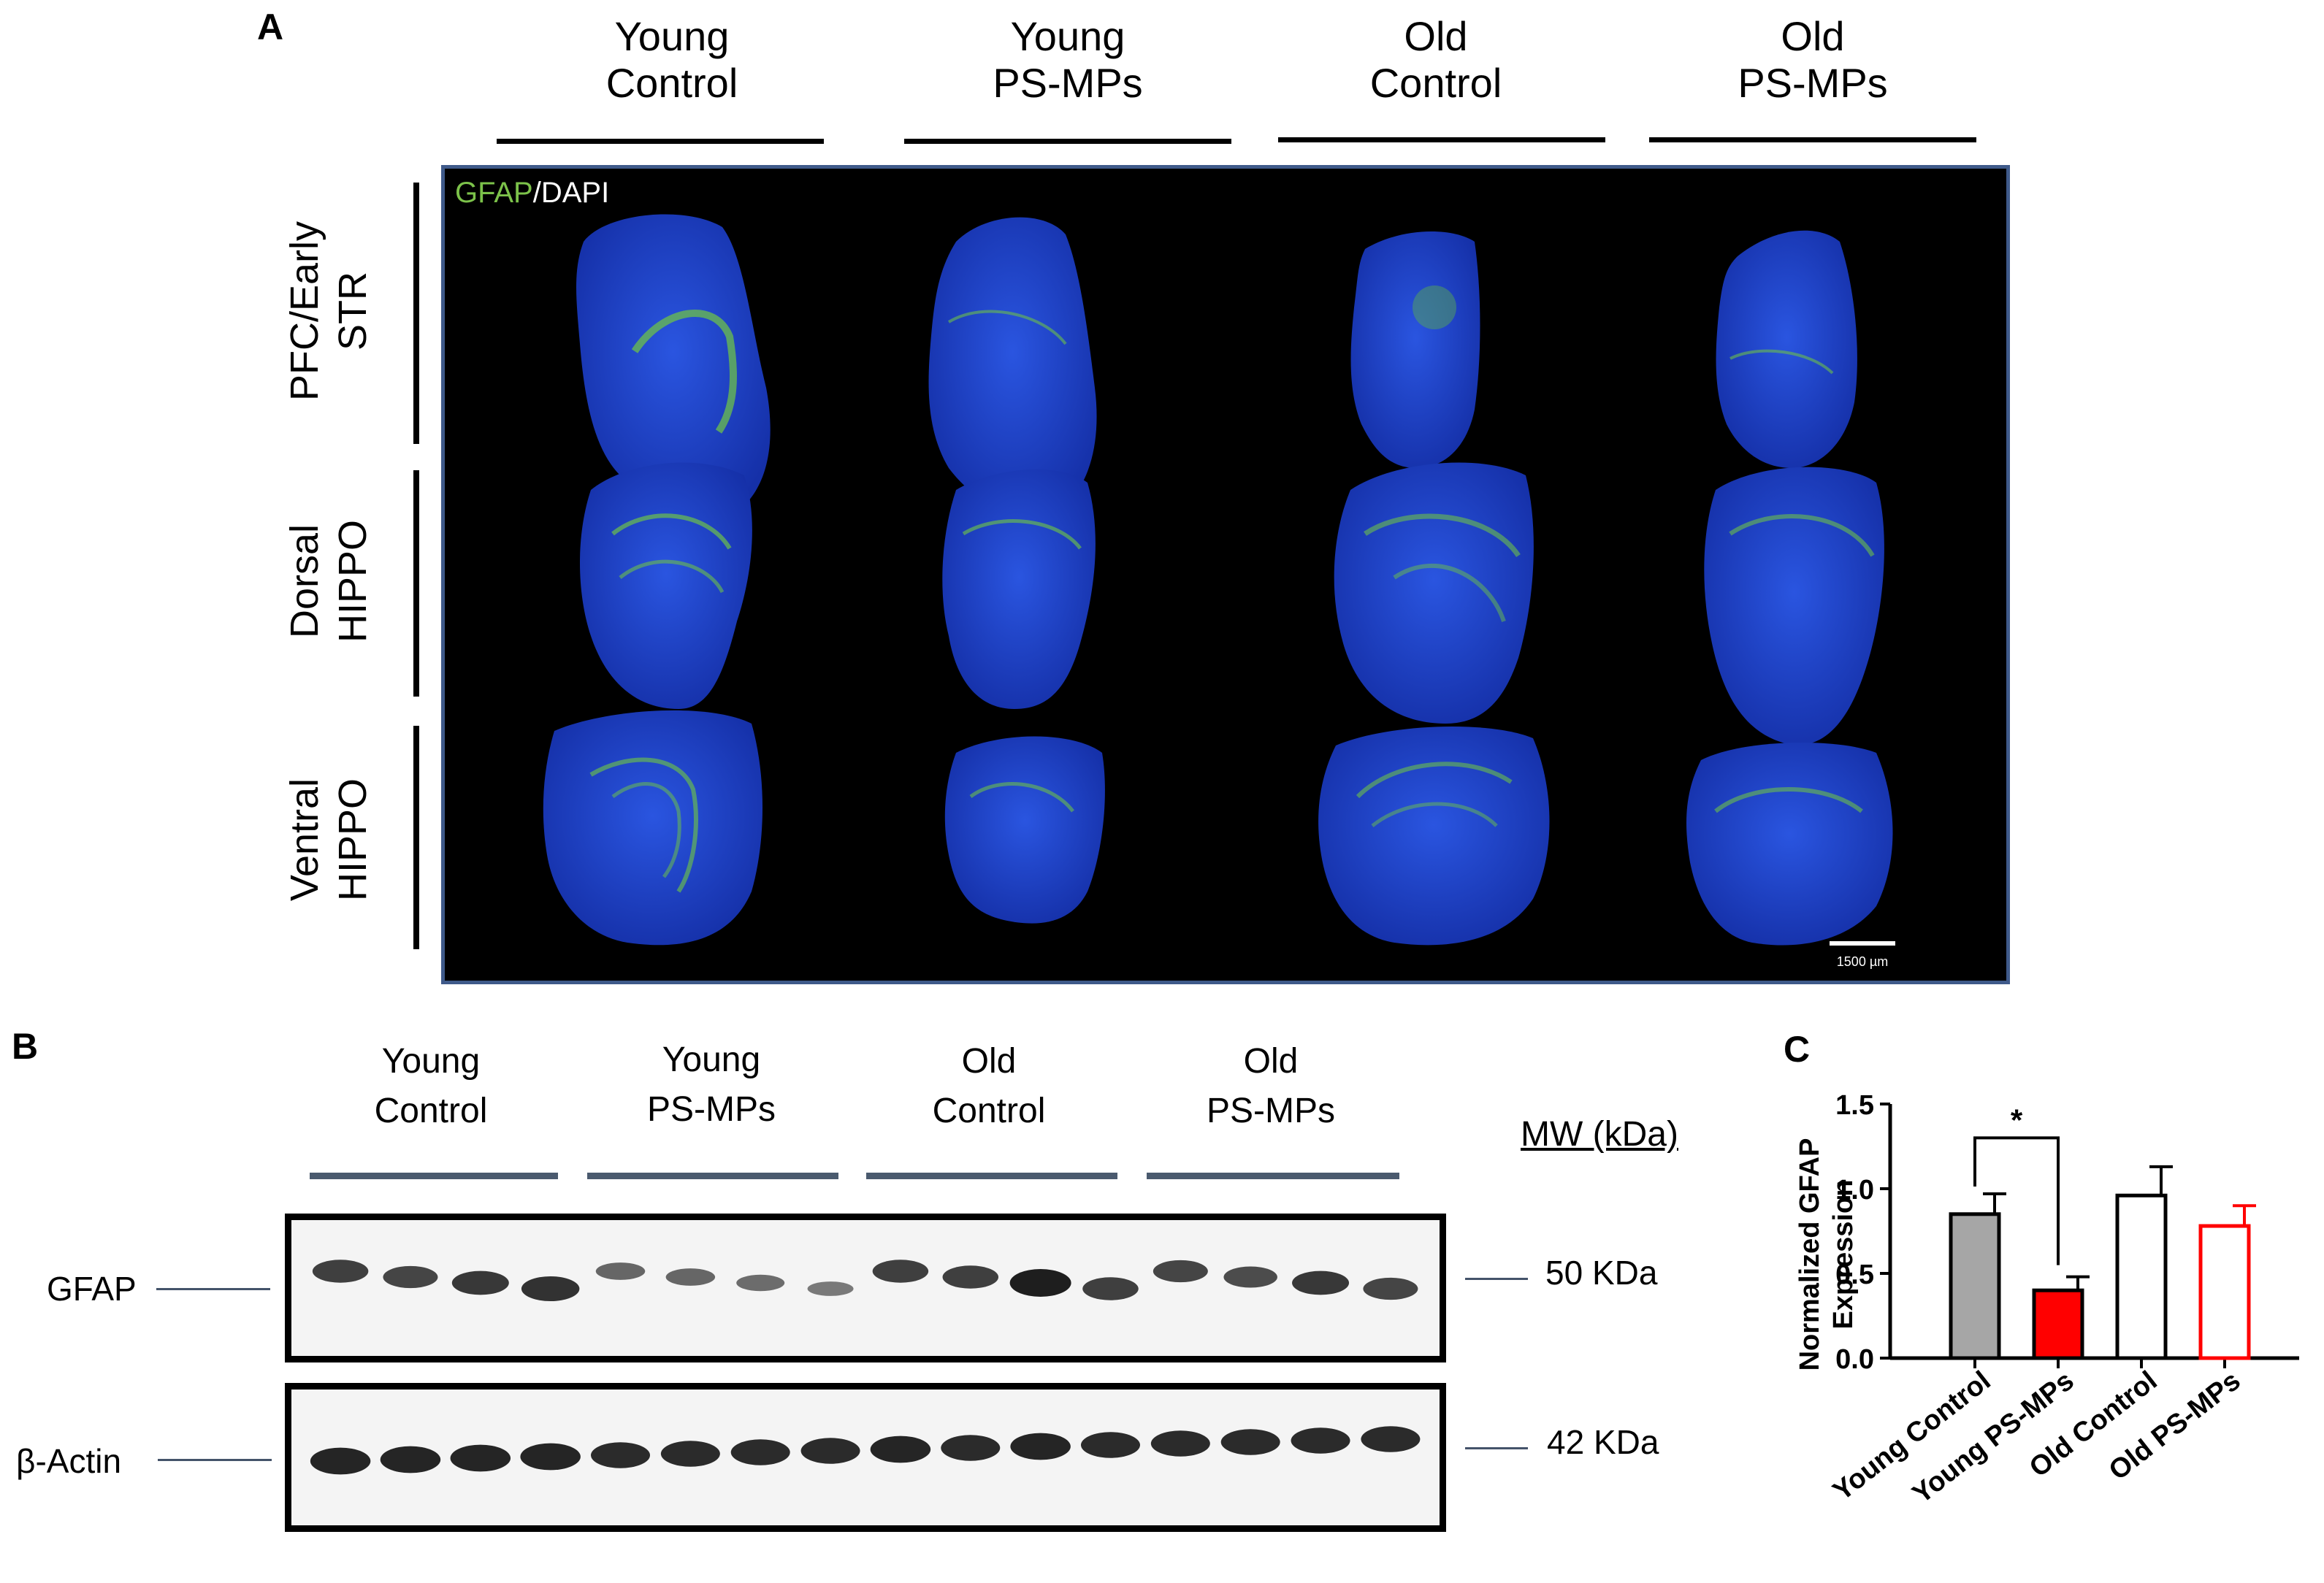  What do you see at coordinates (1599, 1134) in the screenshot?
I see `mw-header: MW (kDa)` at bounding box center [1599, 1134].